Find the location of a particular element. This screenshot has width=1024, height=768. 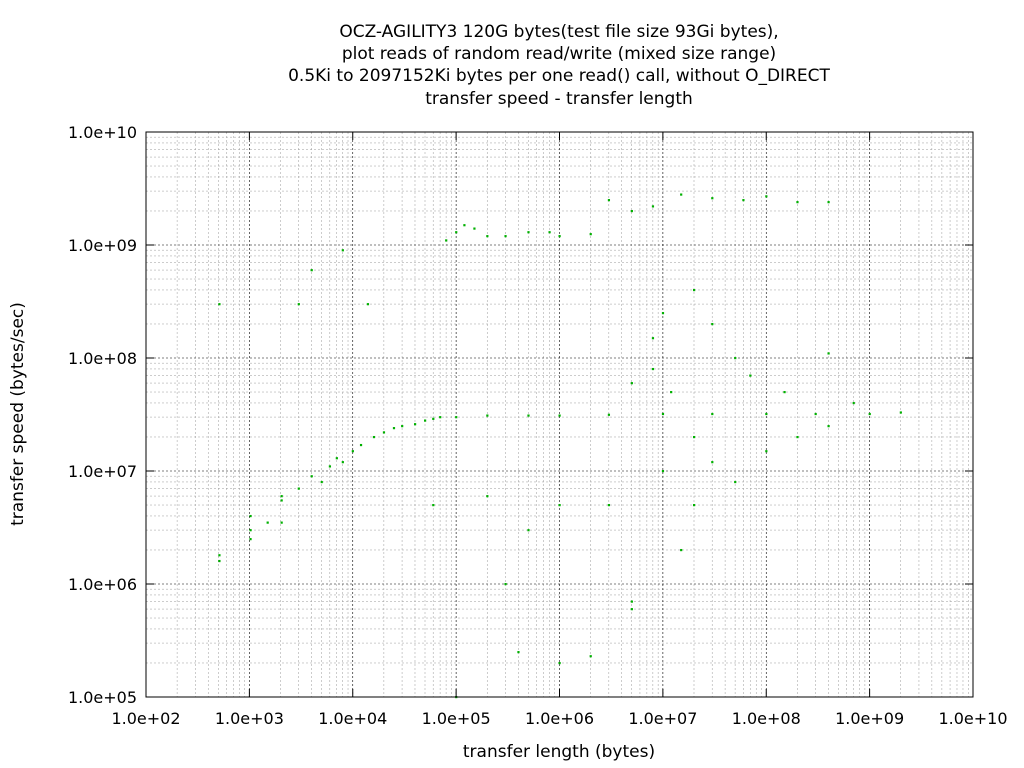

y-tick-label: 1.0e+10 is located at coordinates (102, 132).